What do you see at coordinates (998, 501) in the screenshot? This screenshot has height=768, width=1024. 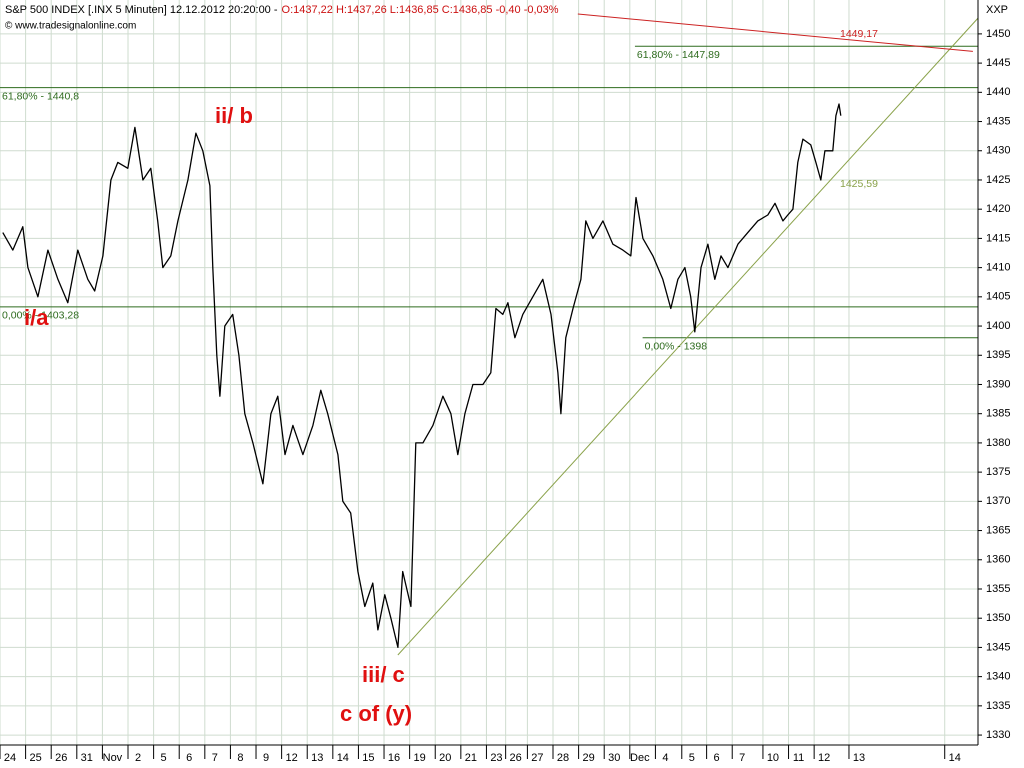 I see `y-tick-label: 1370` at bounding box center [998, 501].